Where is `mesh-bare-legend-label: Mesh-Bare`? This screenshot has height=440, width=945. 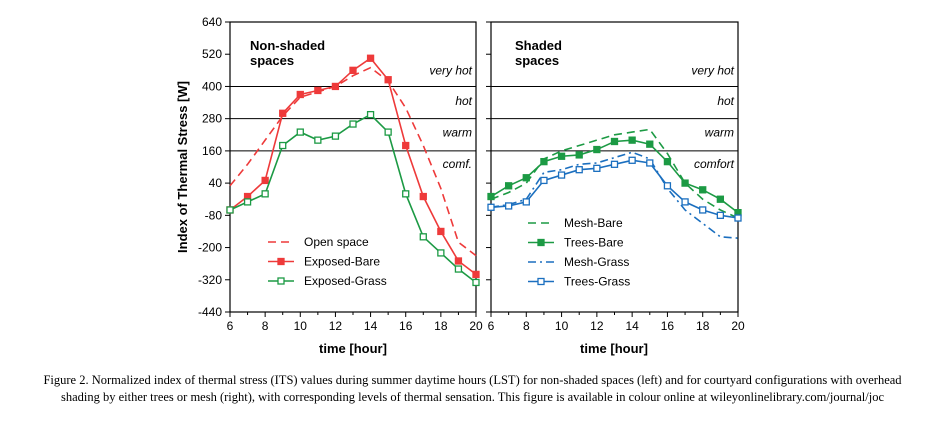
mesh-bare-legend-label: Mesh-Bare is located at coordinates (593, 223).